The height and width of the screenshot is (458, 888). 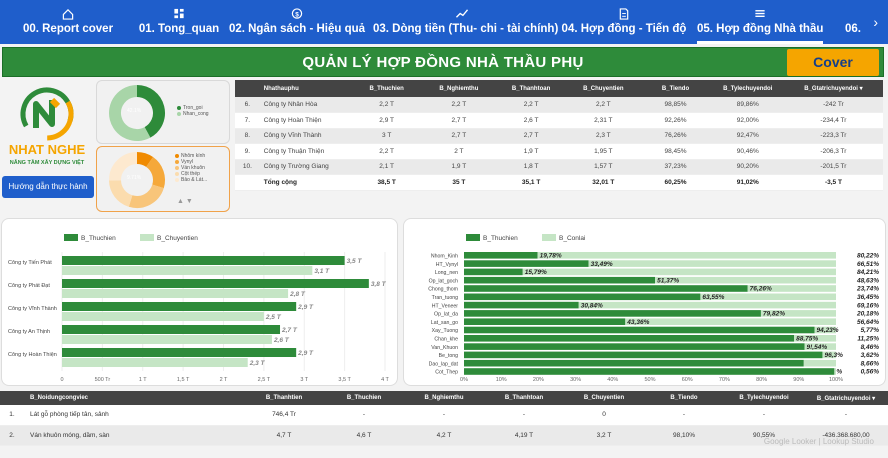 What do you see at coordinates (193, 168) in the screenshot?
I see `legend-label: Ván khuôn` at bounding box center [193, 168].